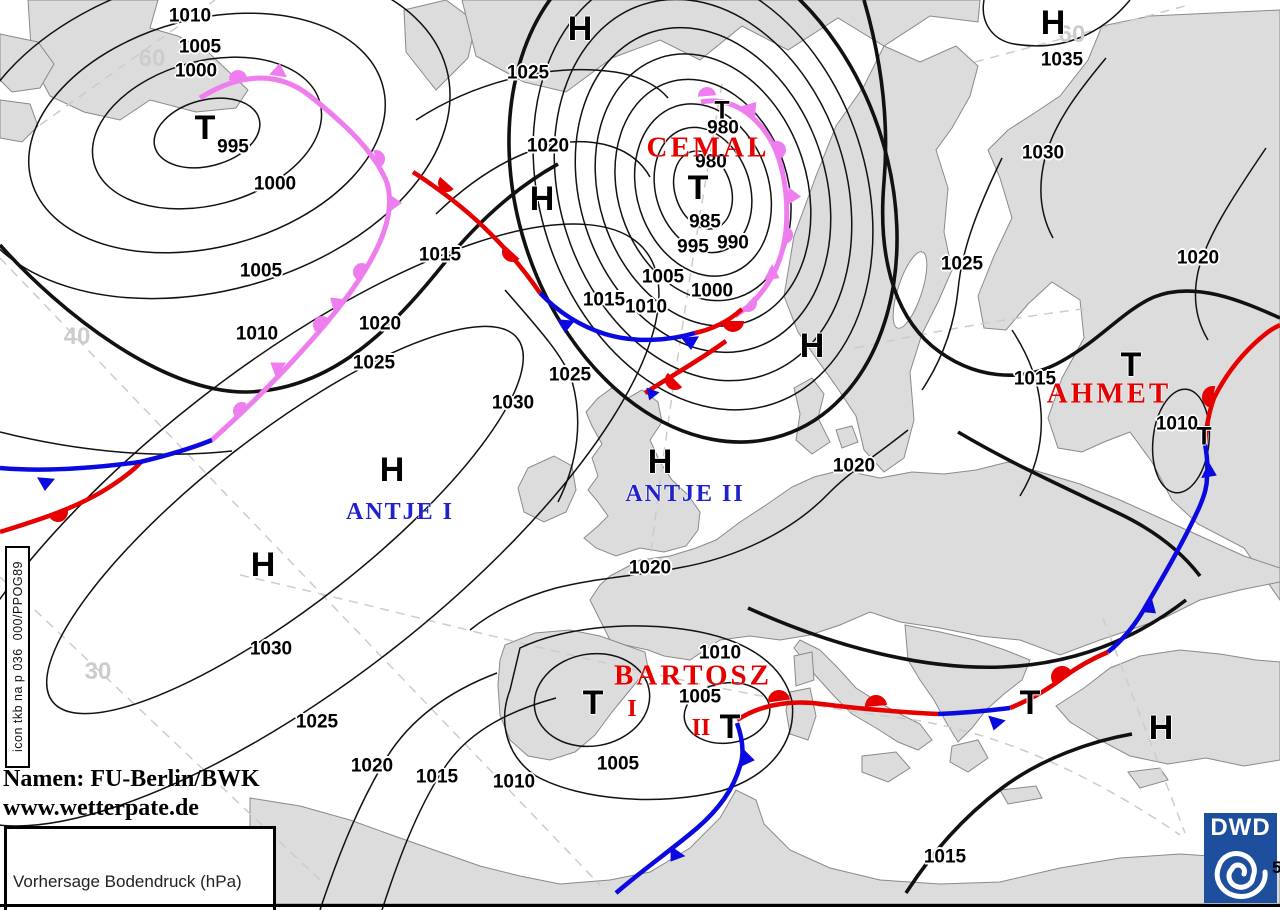 This screenshot has width=1280, height=910. Describe the element at coordinates (127, 881) in the screenshot. I see `info-product-title: Vorhersage Bodendruck (hPa)` at that location.